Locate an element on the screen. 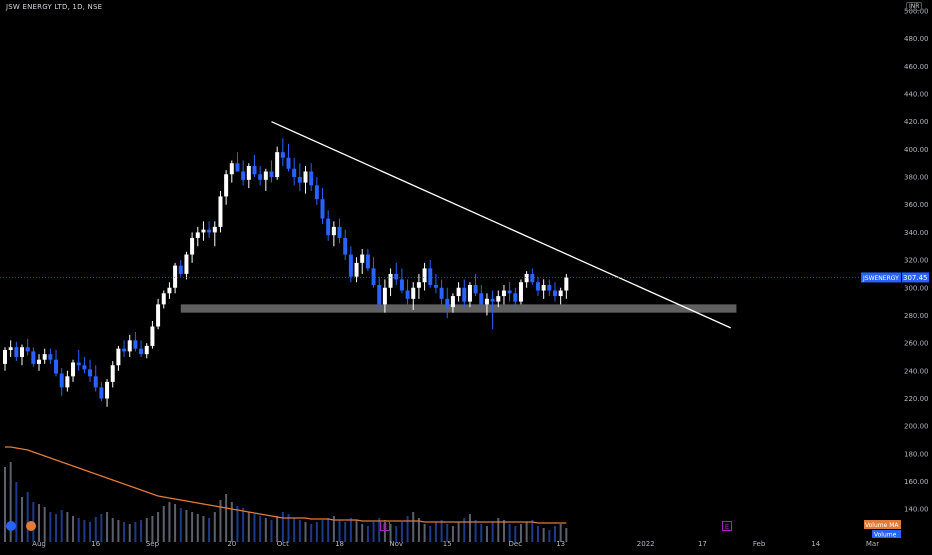 This screenshot has width=932, height=555. currency-badge: INR is located at coordinates (914, 6).